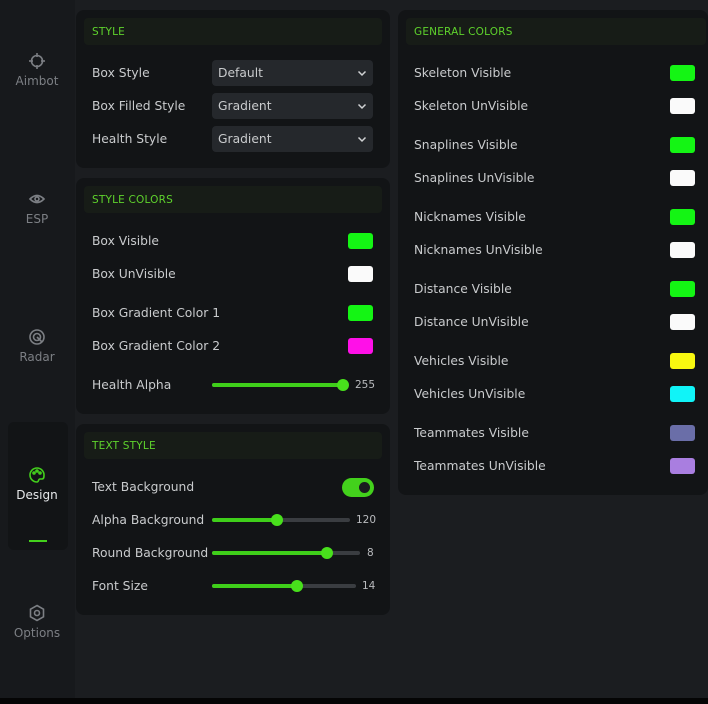 The width and height of the screenshot is (708, 704). What do you see at coordinates (471, 106) in the screenshot?
I see `color-label: Skeleton UnVisible` at bounding box center [471, 106].